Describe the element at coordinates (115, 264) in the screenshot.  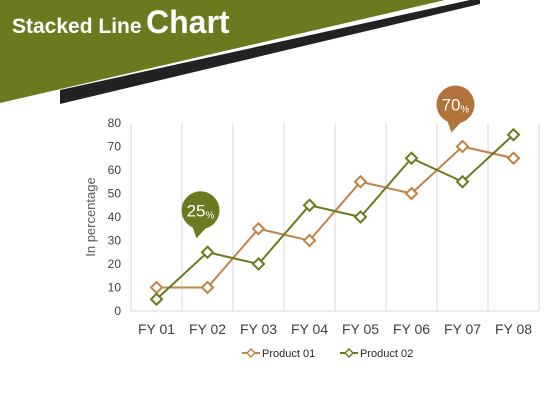
I see `y-tick-label: 20` at that location.